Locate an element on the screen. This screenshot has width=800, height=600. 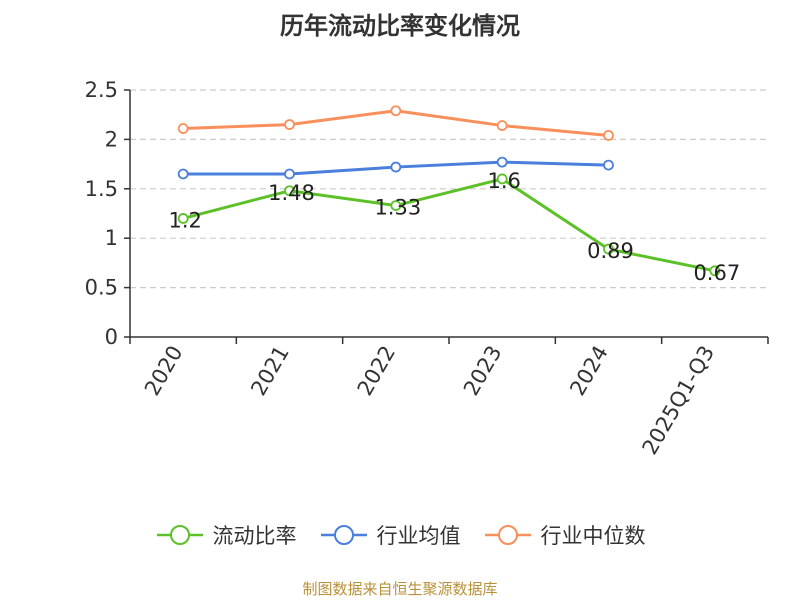
x-tick-label: 2024 is located at coordinates (589, 371).